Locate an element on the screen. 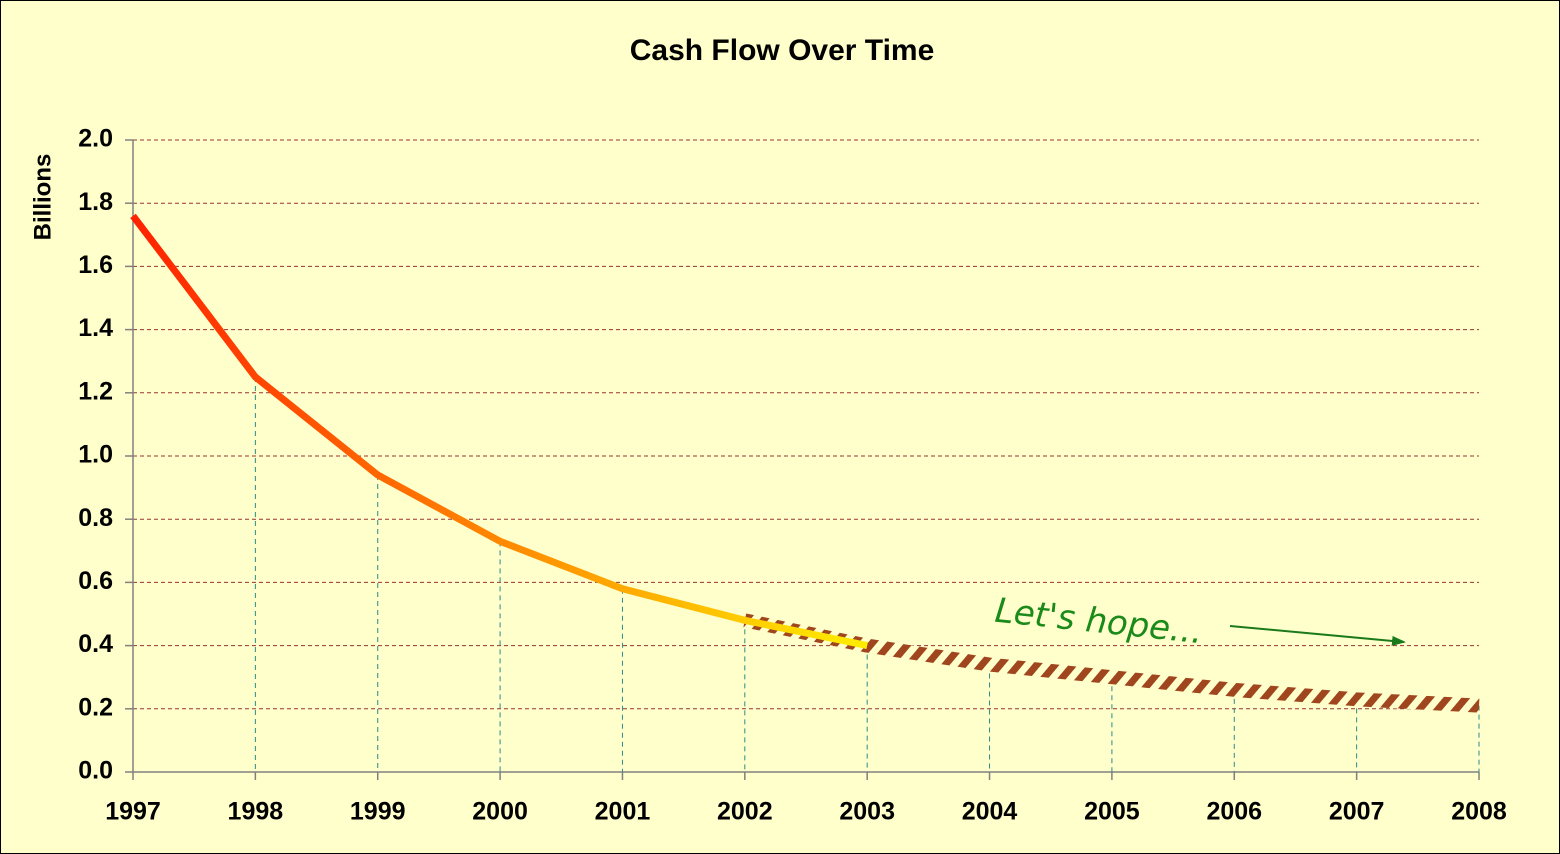 The height and width of the screenshot is (854, 1560). x-tick-label: 2005 is located at coordinates (1112, 812).